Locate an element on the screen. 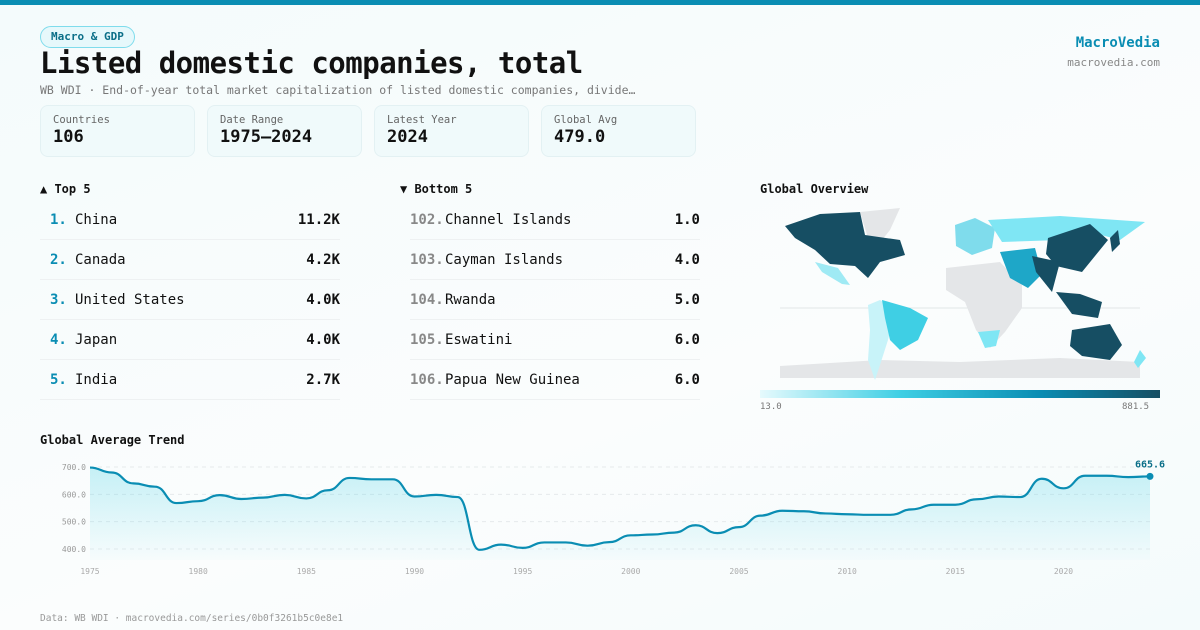 The width and height of the screenshot is (1200, 630). list-item: 4. Japan 4.0K is located at coordinates (190, 340).